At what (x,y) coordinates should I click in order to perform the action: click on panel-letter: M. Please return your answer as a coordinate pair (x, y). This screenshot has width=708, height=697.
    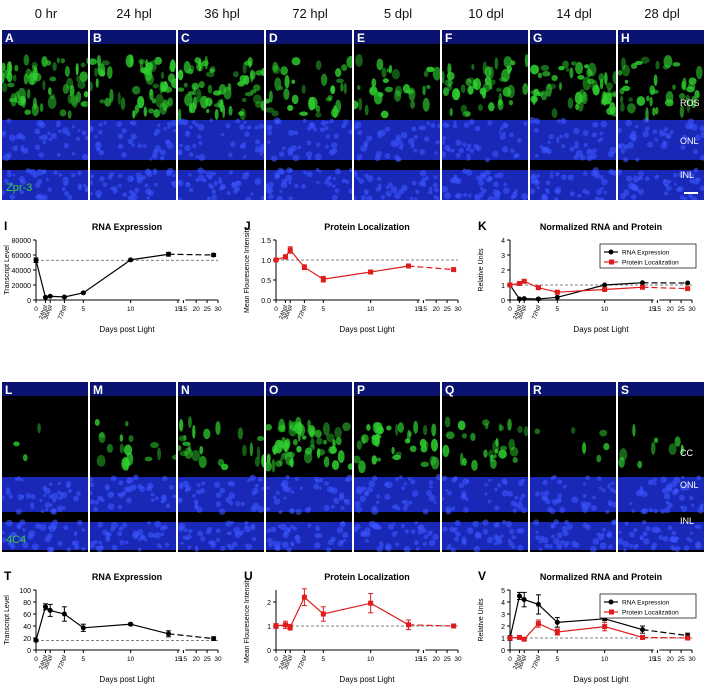
    Looking at the image, I should click on (98, 390).